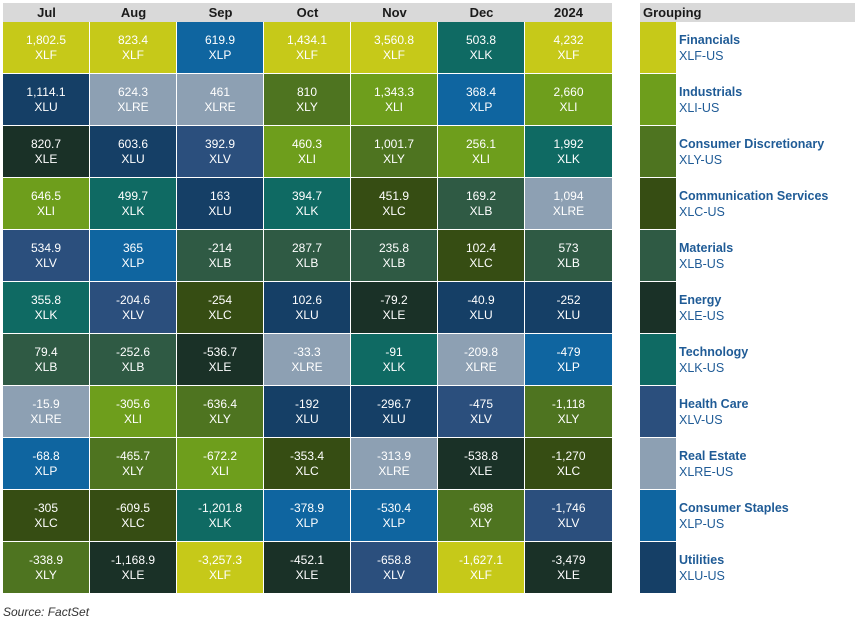 Image resolution: width=862 pixels, height=626 pixels. I want to click on table-cell: 163 XLU, so click(220, 204).